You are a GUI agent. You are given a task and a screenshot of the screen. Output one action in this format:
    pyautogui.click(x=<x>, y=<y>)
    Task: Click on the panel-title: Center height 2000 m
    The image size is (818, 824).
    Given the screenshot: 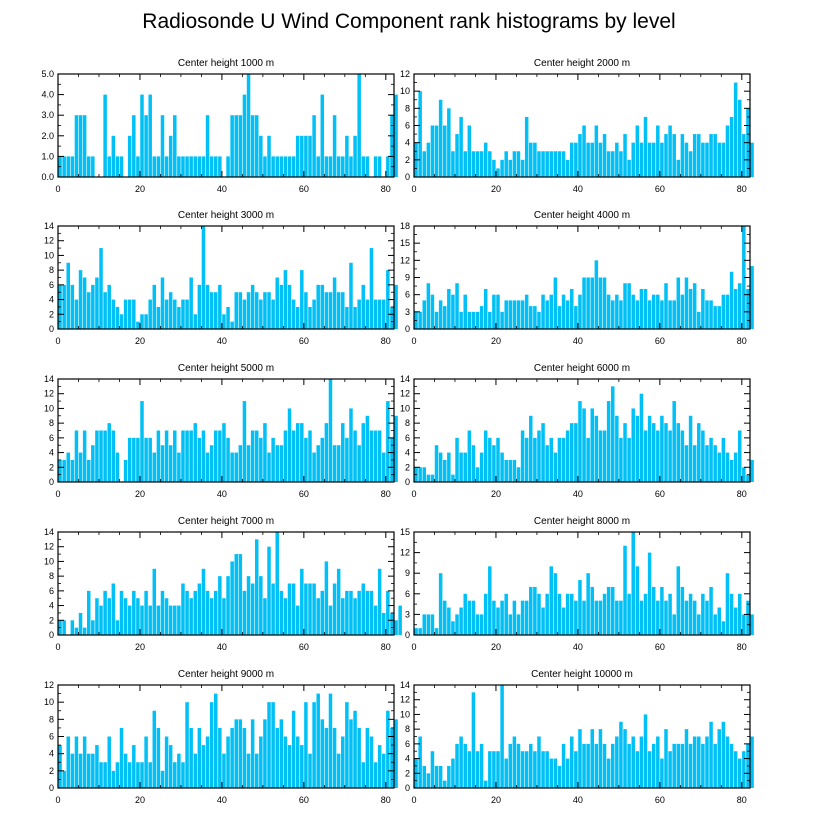 What is the action you would take?
    pyautogui.click(x=582, y=63)
    